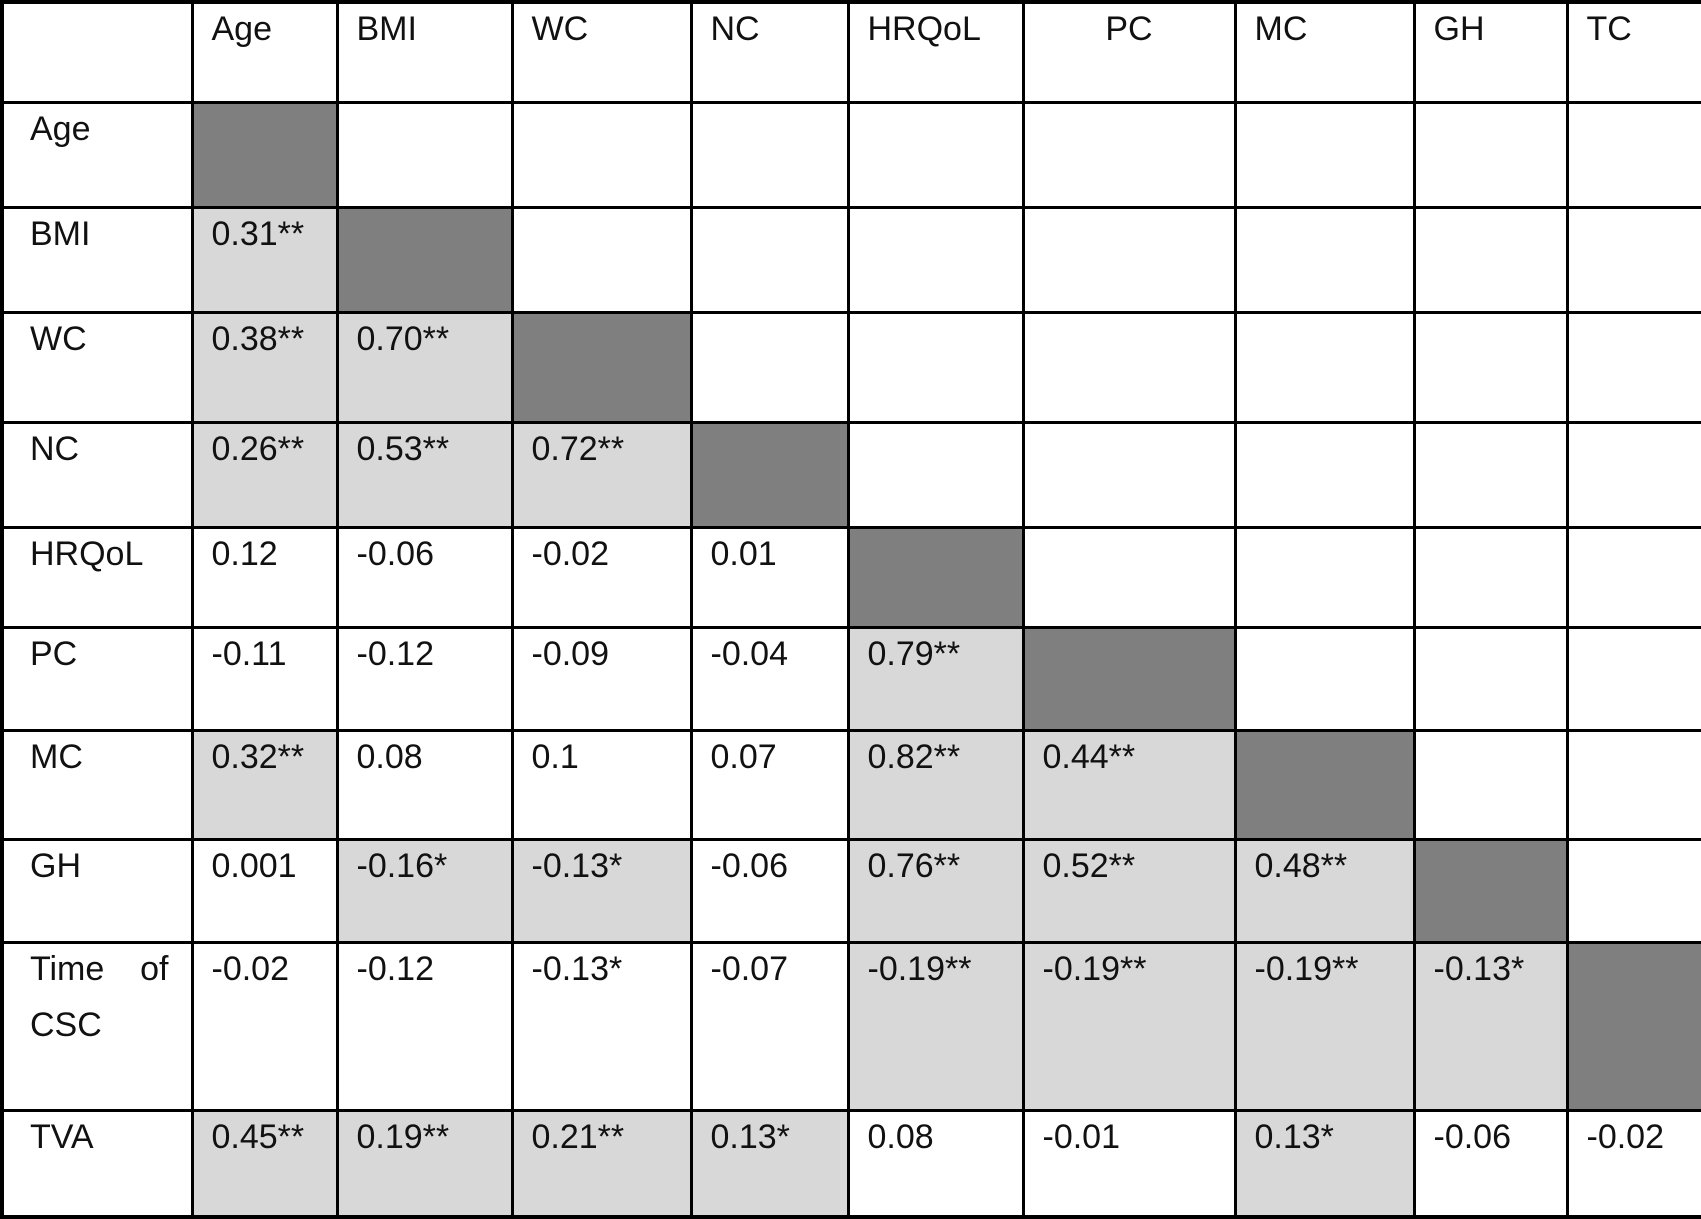 The image size is (1701, 1219). Describe the element at coordinates (264, 367) in the screenshot. I see `table-cell: 0.38**` at that location.